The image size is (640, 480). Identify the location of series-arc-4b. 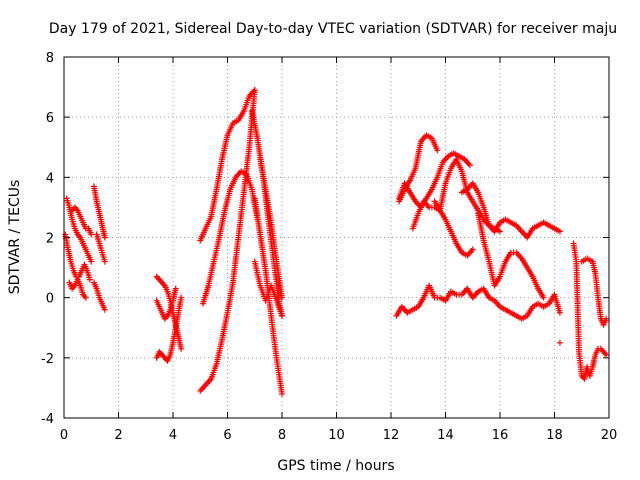
(435, 180).